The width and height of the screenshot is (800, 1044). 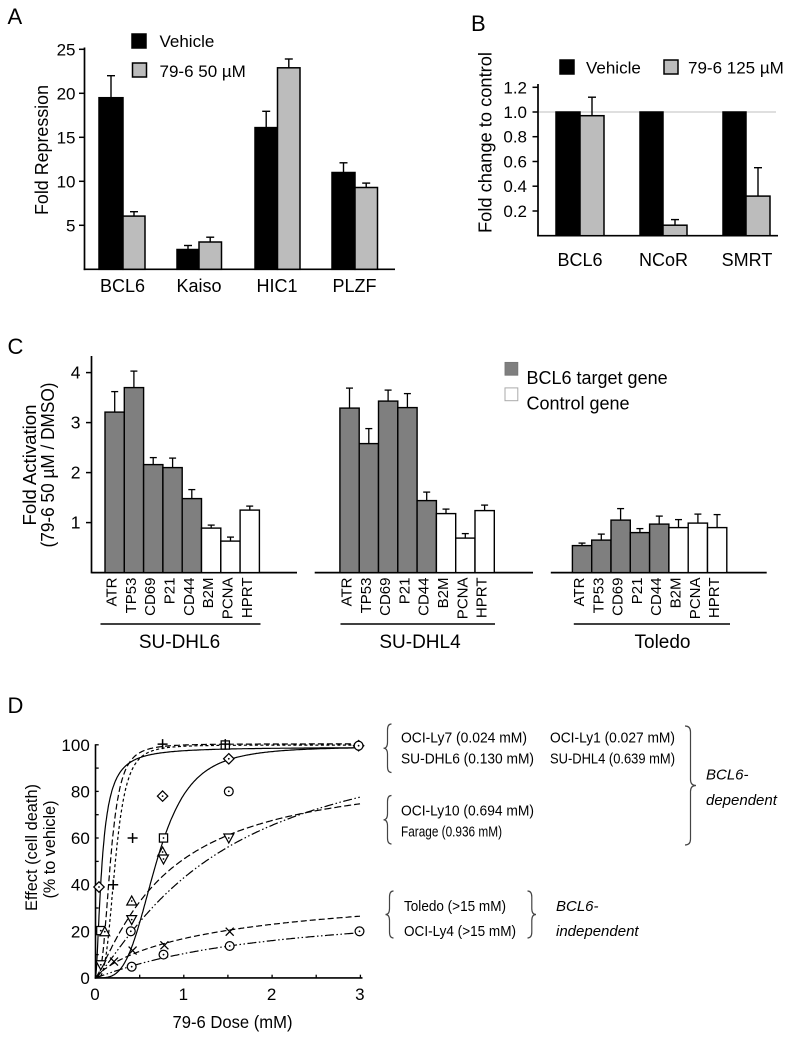 I want to click on svg-text: BCL6 target gene, so click(x=597, y=378).